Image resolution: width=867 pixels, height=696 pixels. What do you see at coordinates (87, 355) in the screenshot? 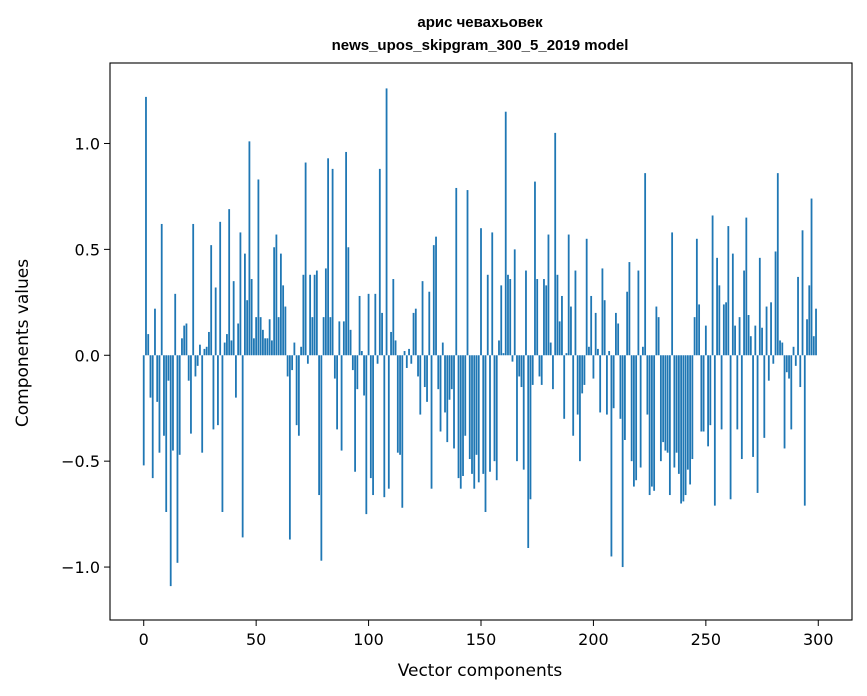
I see `y-tick-label: 0.0` at bounding box center [87, 355].